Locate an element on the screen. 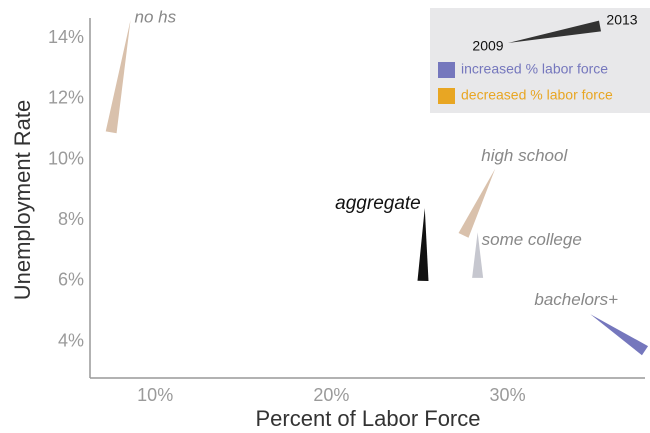 Image resolution: width=650 pixels, height=433 pixels. x-axis-title: Percent of Labor Force is located at coordinates (367, 418).